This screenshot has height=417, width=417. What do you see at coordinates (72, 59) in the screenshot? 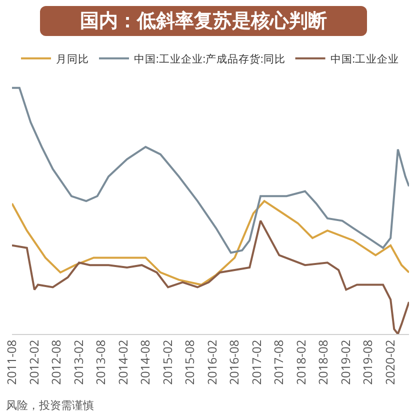
I see `legend-label: 月同比` at bounding box center [72, 59].